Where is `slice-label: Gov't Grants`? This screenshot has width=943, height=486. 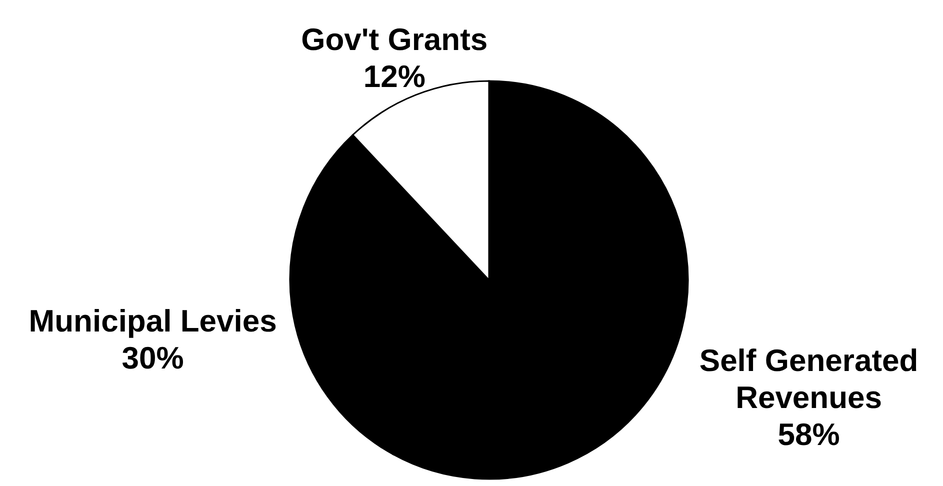
slice-label: Gov't Grants is located at coordinates (394, 39).